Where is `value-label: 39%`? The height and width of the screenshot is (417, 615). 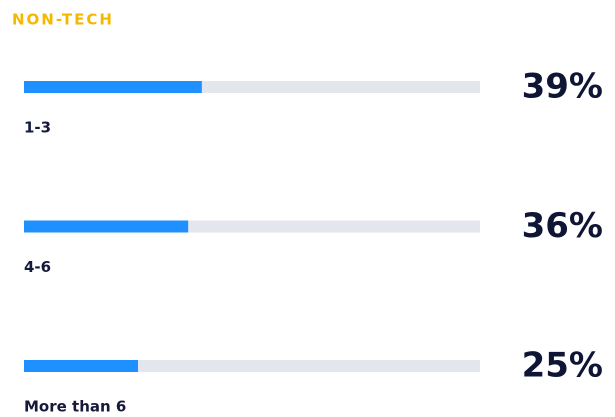
value-label: 39% is located at coordinates (562, 87).